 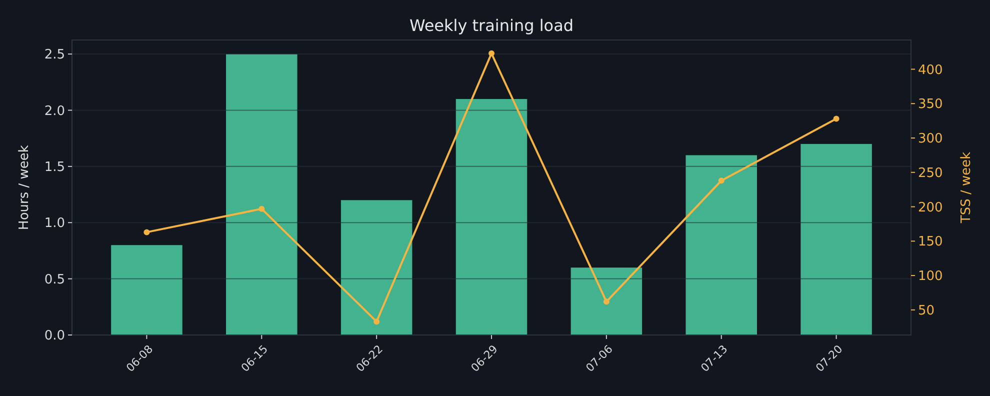 What do you see at coordinates (54, 167) in the screenshot?
I see `y-tick-label: 1.5` at bounding box center [54, 167].